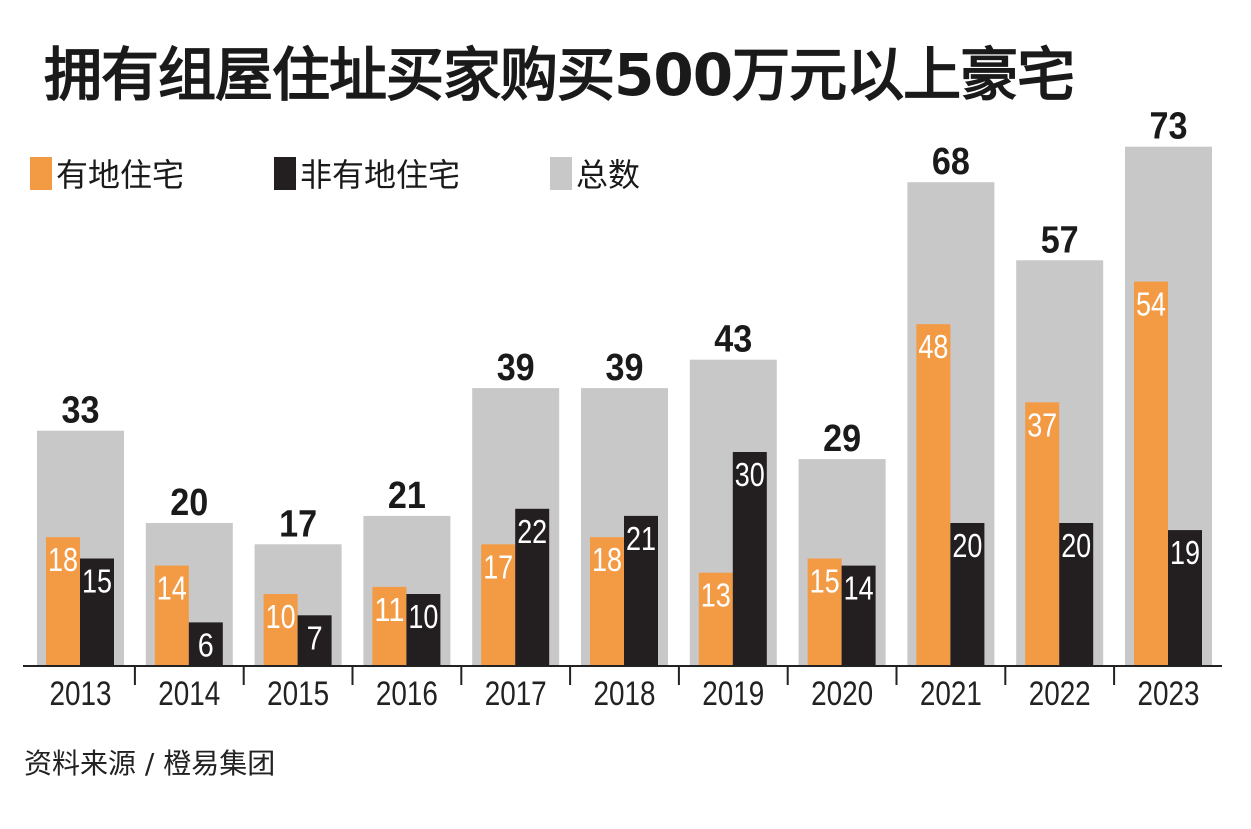 This screenshot has height=829, width=1251. I want to click on label-non-landed-2023: 19, so click(1185, 552).